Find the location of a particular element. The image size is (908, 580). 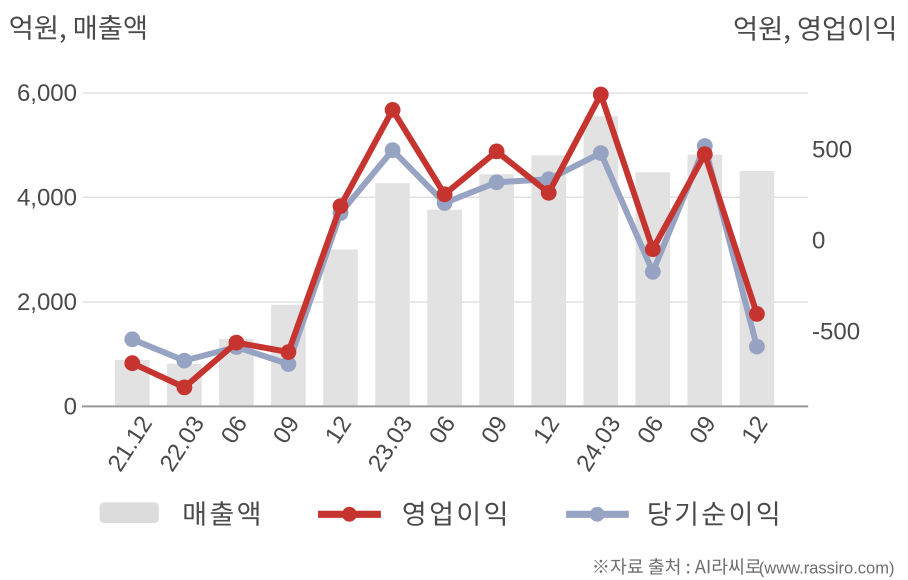

svg-text: -500 is located at coordinates (836, 331).